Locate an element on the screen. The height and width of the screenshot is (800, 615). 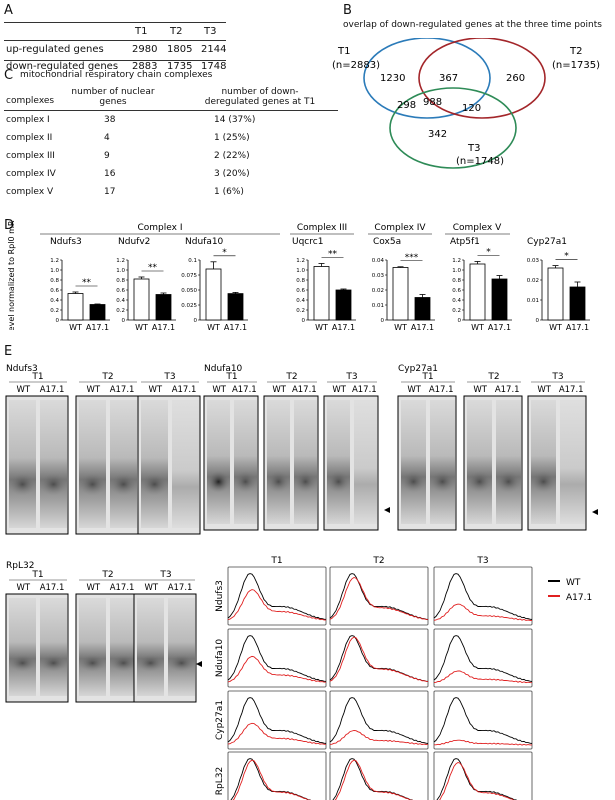
blot-gene-label: Cyp27a1 is located at coordinates (418, 369).